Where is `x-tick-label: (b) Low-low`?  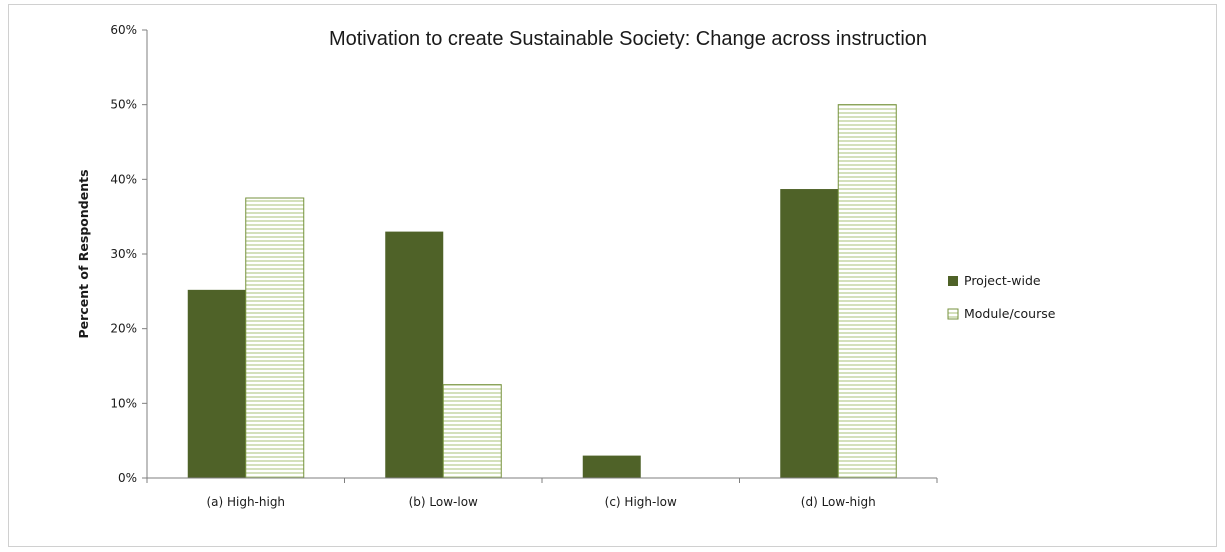 x-tick-label: (b) Low-low is located at coordinates (443, 502).